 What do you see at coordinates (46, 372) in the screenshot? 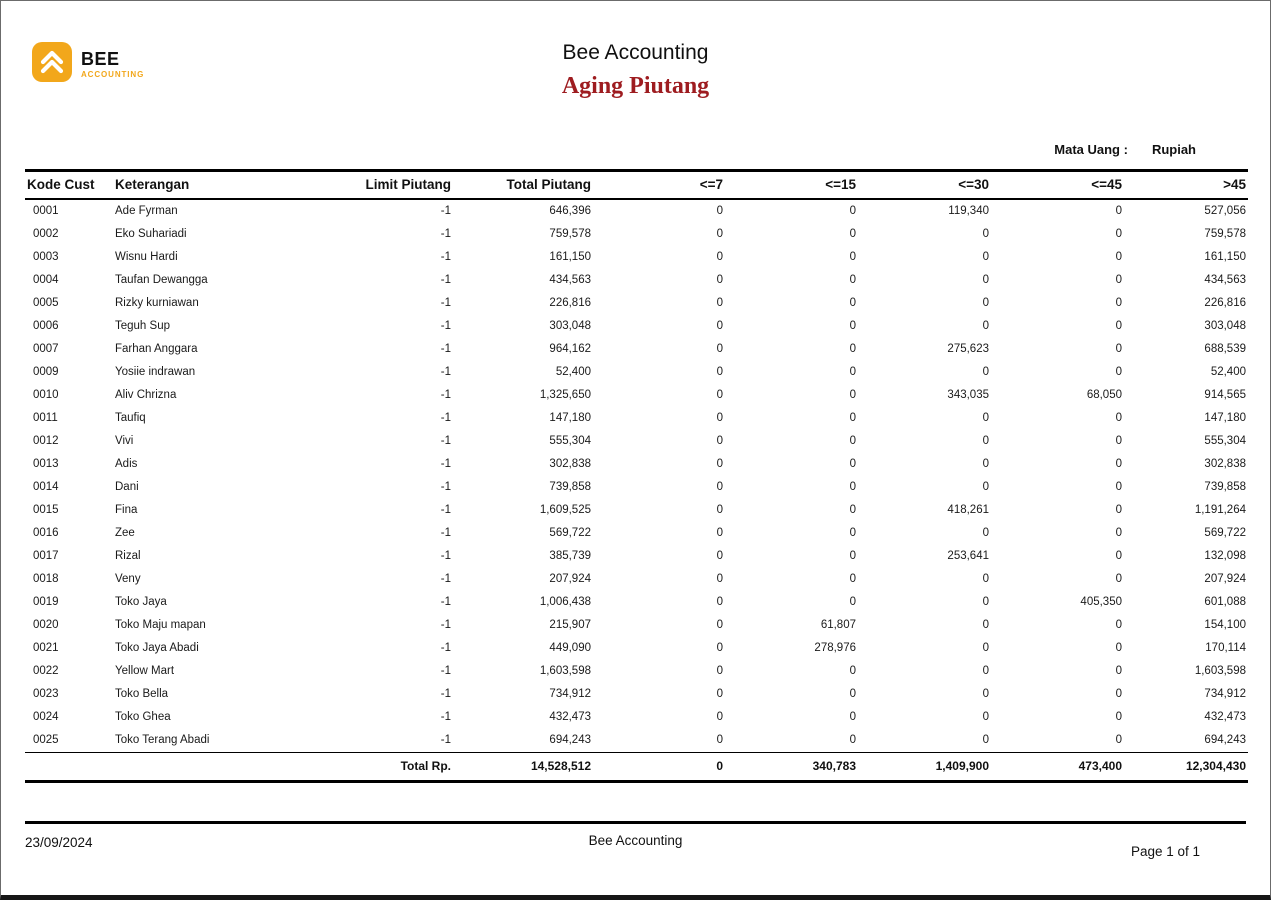
I see `cell-kode-cust: 0009` at bounding box center [46, 372].